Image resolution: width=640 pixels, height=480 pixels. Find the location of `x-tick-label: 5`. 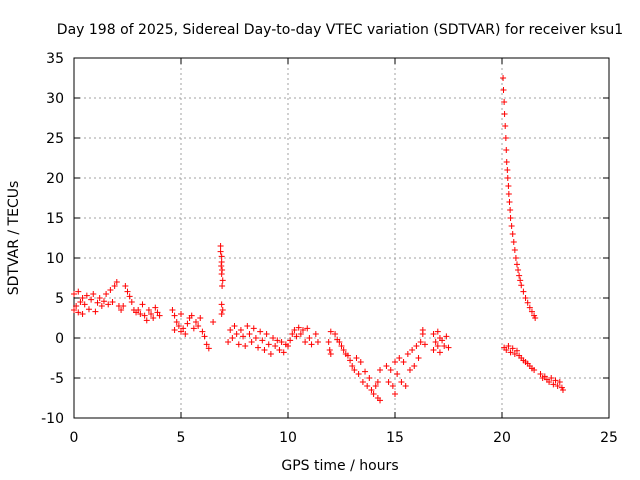

x-tick-label: 5 is located at coordinates (181, 438).